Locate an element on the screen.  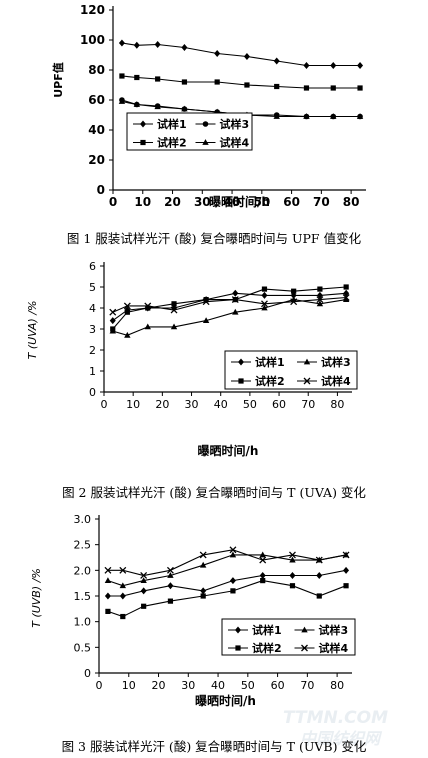
y-tick-label: 120 is located at coordinates (92, 10).